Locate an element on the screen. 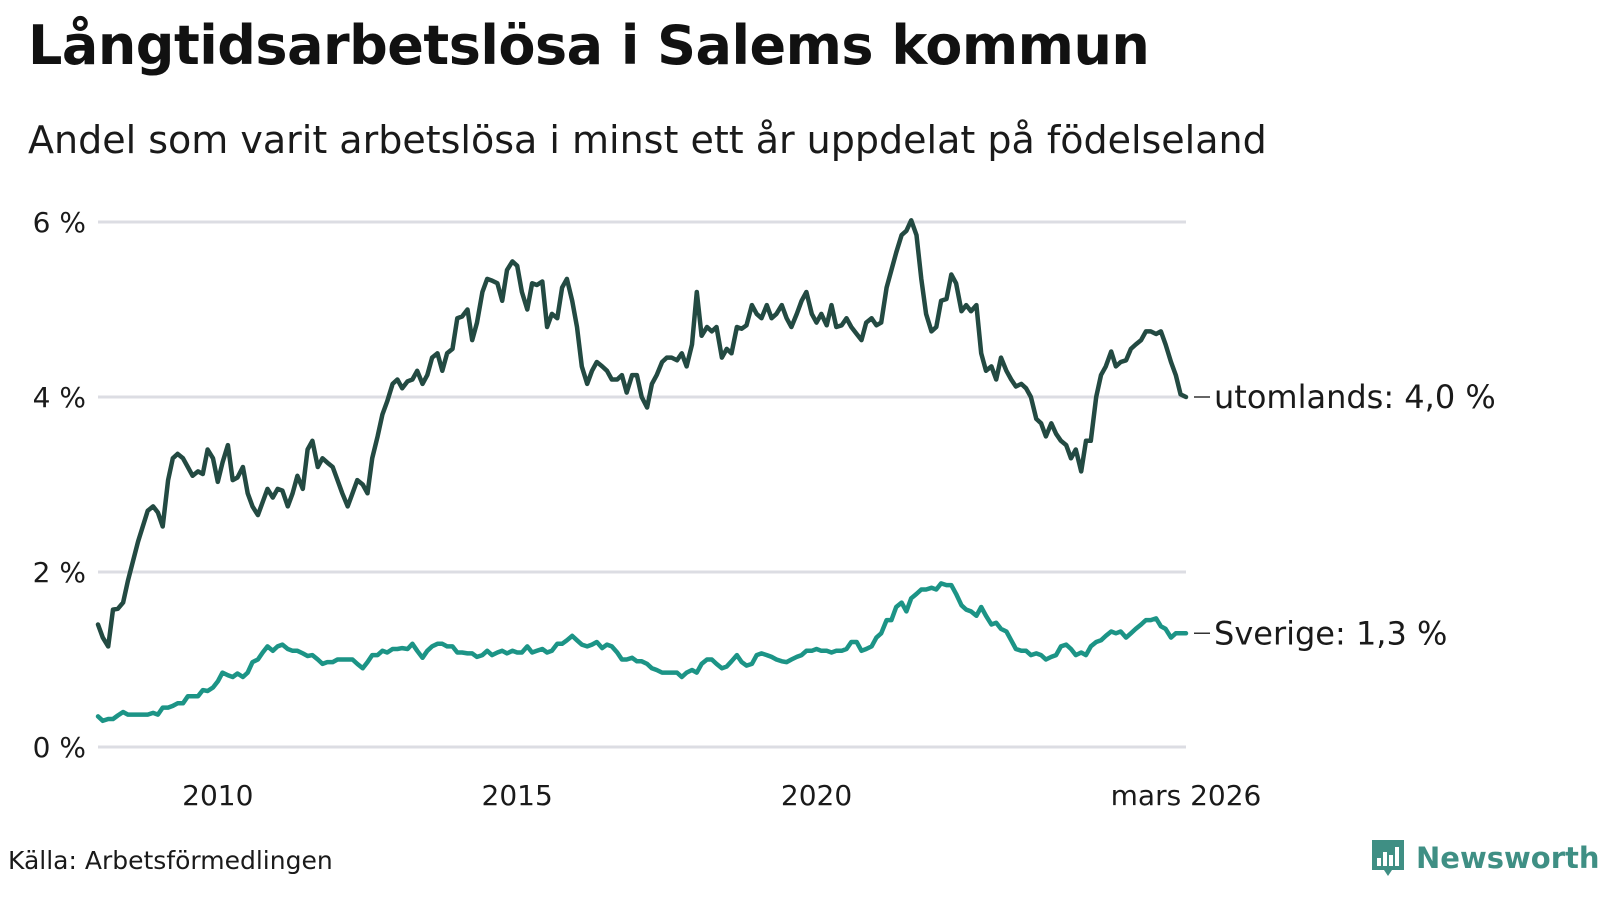  chart-title: Långtidsarbetslösa i Salems kommun is located at coordinates (589, 45).